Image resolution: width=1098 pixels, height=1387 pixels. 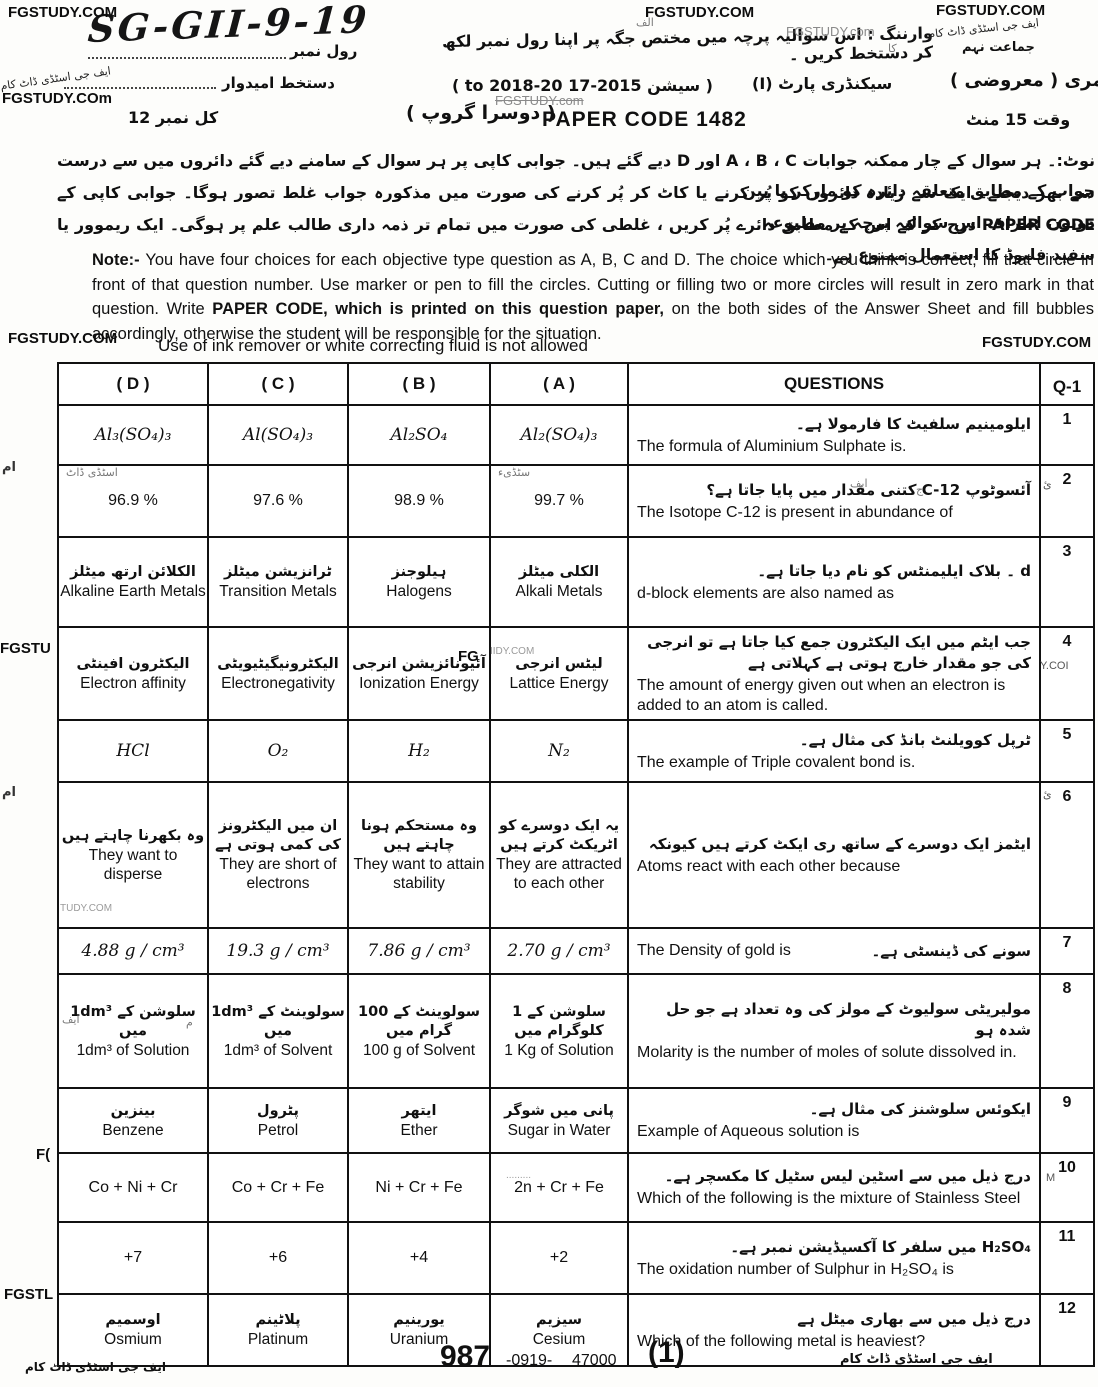 What do you see at coordinates (187, 57) in the screenshot?
I see `roll-number-line` at bounding box center [187, 57].